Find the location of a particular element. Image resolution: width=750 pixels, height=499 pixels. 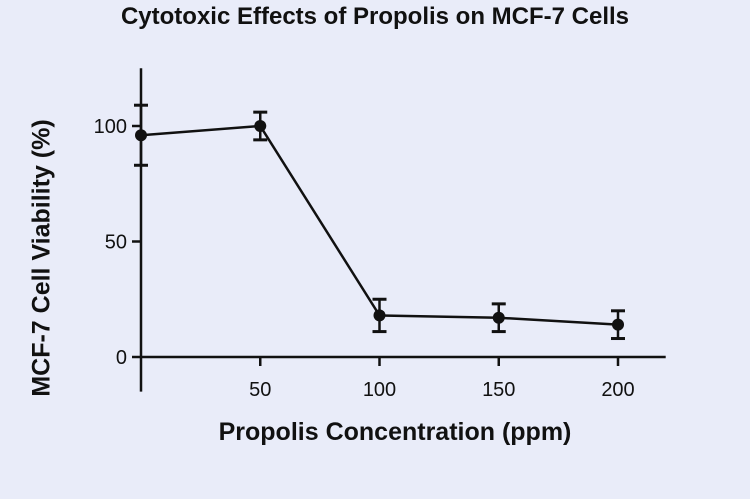

x-tick-label: 100 is located at coordinates (379, 390).